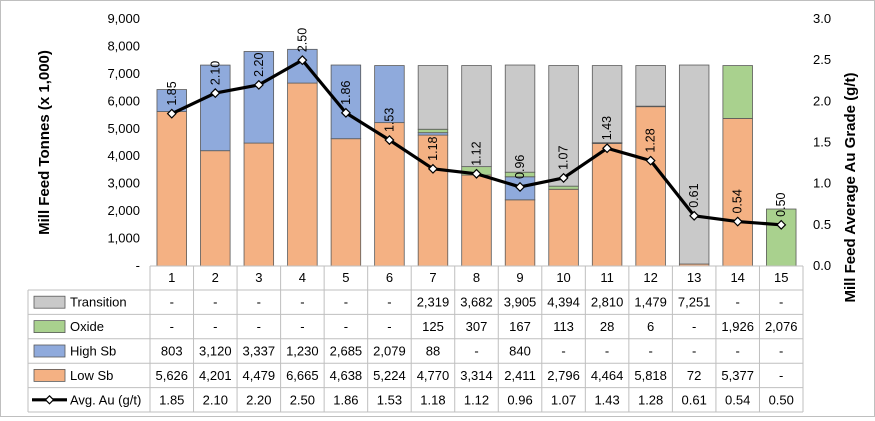 The height and width of the screenshot is (421, 875). Describe the element at coordinates (822, 18) in the screenshot. I see `y2-tick-label-6: 3.0` at that location.